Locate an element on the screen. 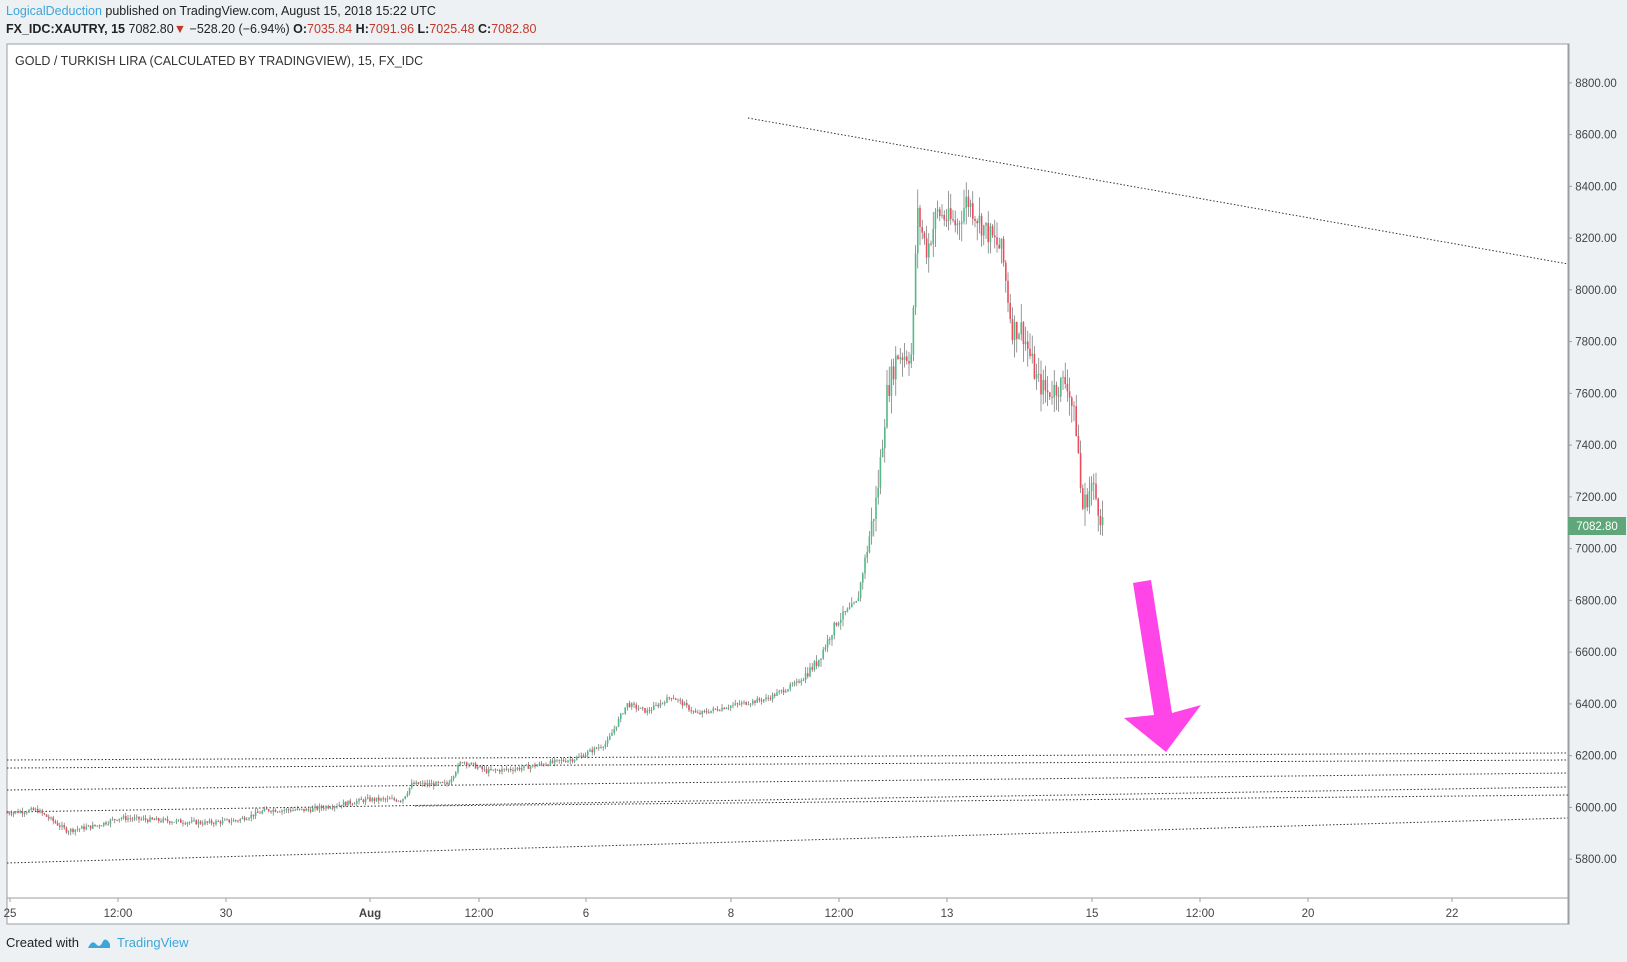  y-tick-label: 7000.00 is located at coordinates (1596, 550).